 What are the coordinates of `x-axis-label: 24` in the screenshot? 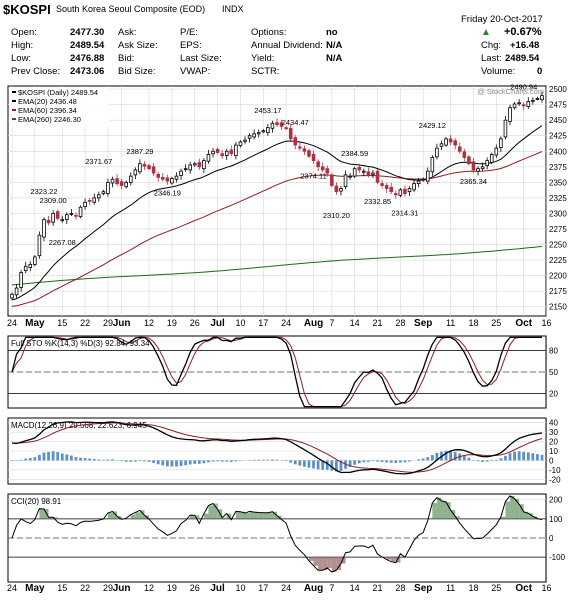 It's located at (12, 588).